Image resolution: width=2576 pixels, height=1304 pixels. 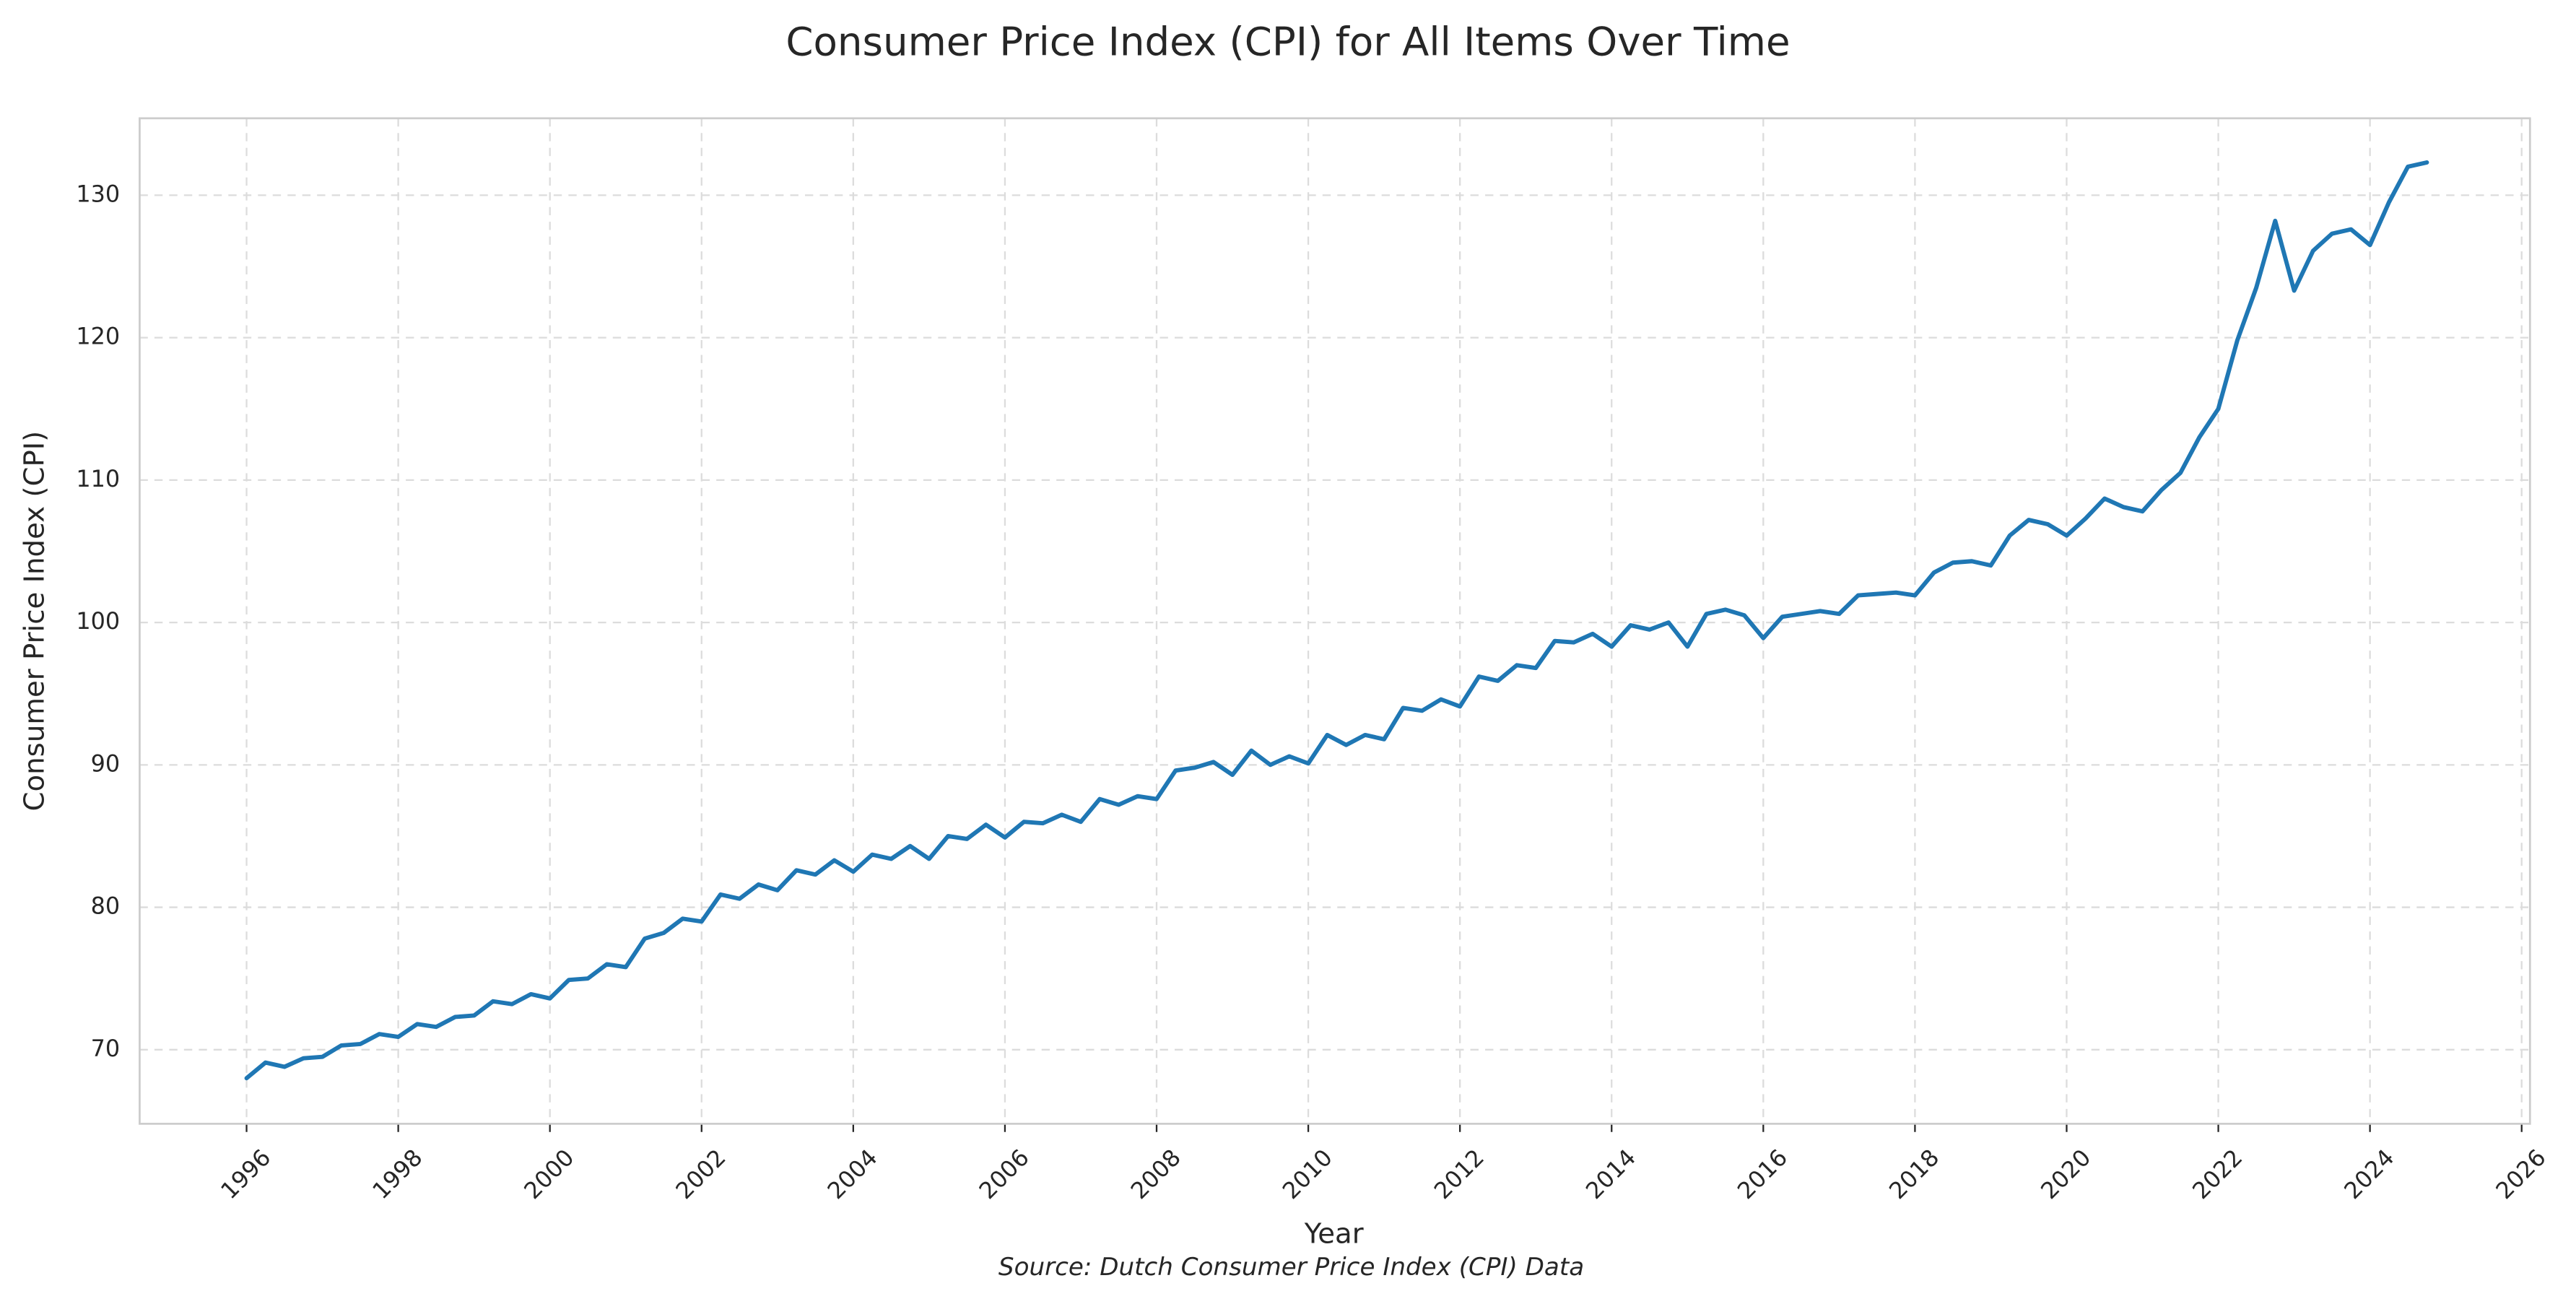 I want to click on y-axis-label: Consumer Price Index (CPI), so click(x=35, y=622).